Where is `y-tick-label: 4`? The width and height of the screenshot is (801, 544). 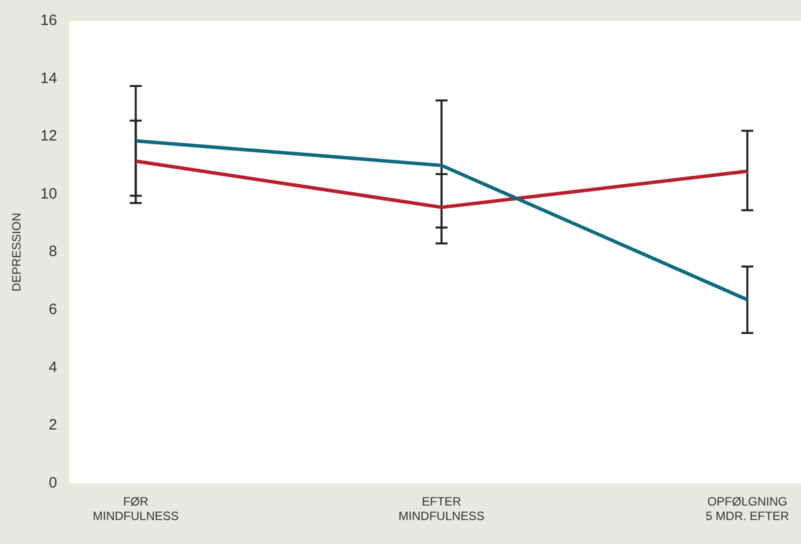
y-tick-label: 4 is located at coordinates (53, 367).